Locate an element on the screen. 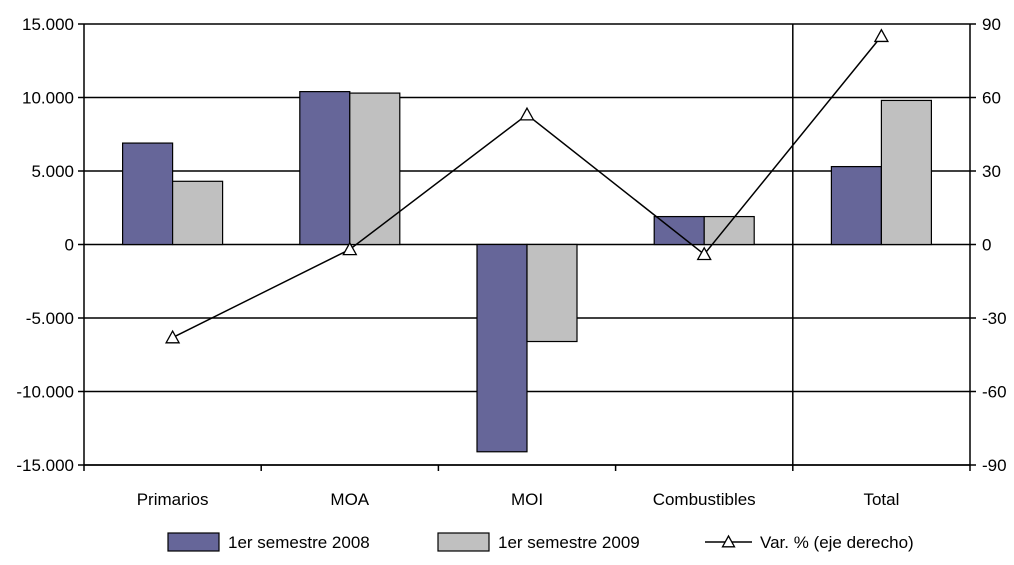 This screenshot has width=1014, height=565. left-tick-label: 10.000 is located at coordinates (48, 98).